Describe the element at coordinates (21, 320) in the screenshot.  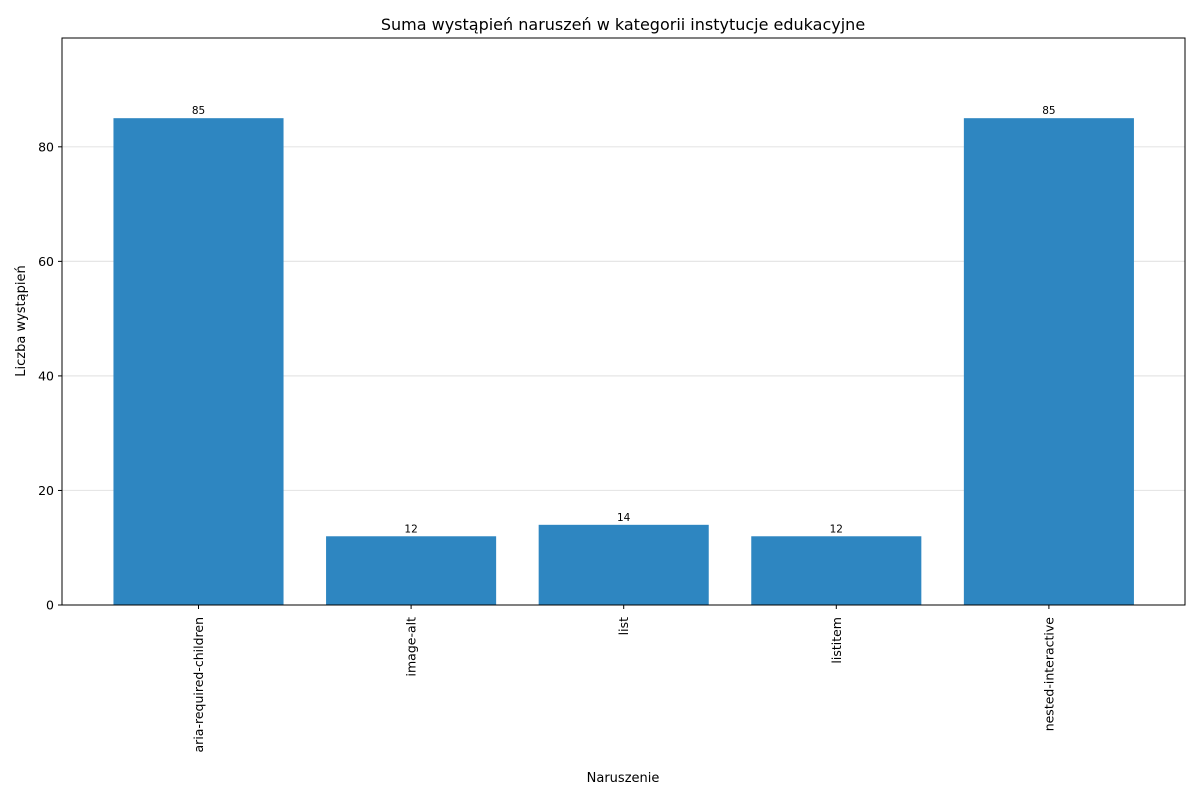
I see `y-axis-label: Liczba wystąpień` at that location.